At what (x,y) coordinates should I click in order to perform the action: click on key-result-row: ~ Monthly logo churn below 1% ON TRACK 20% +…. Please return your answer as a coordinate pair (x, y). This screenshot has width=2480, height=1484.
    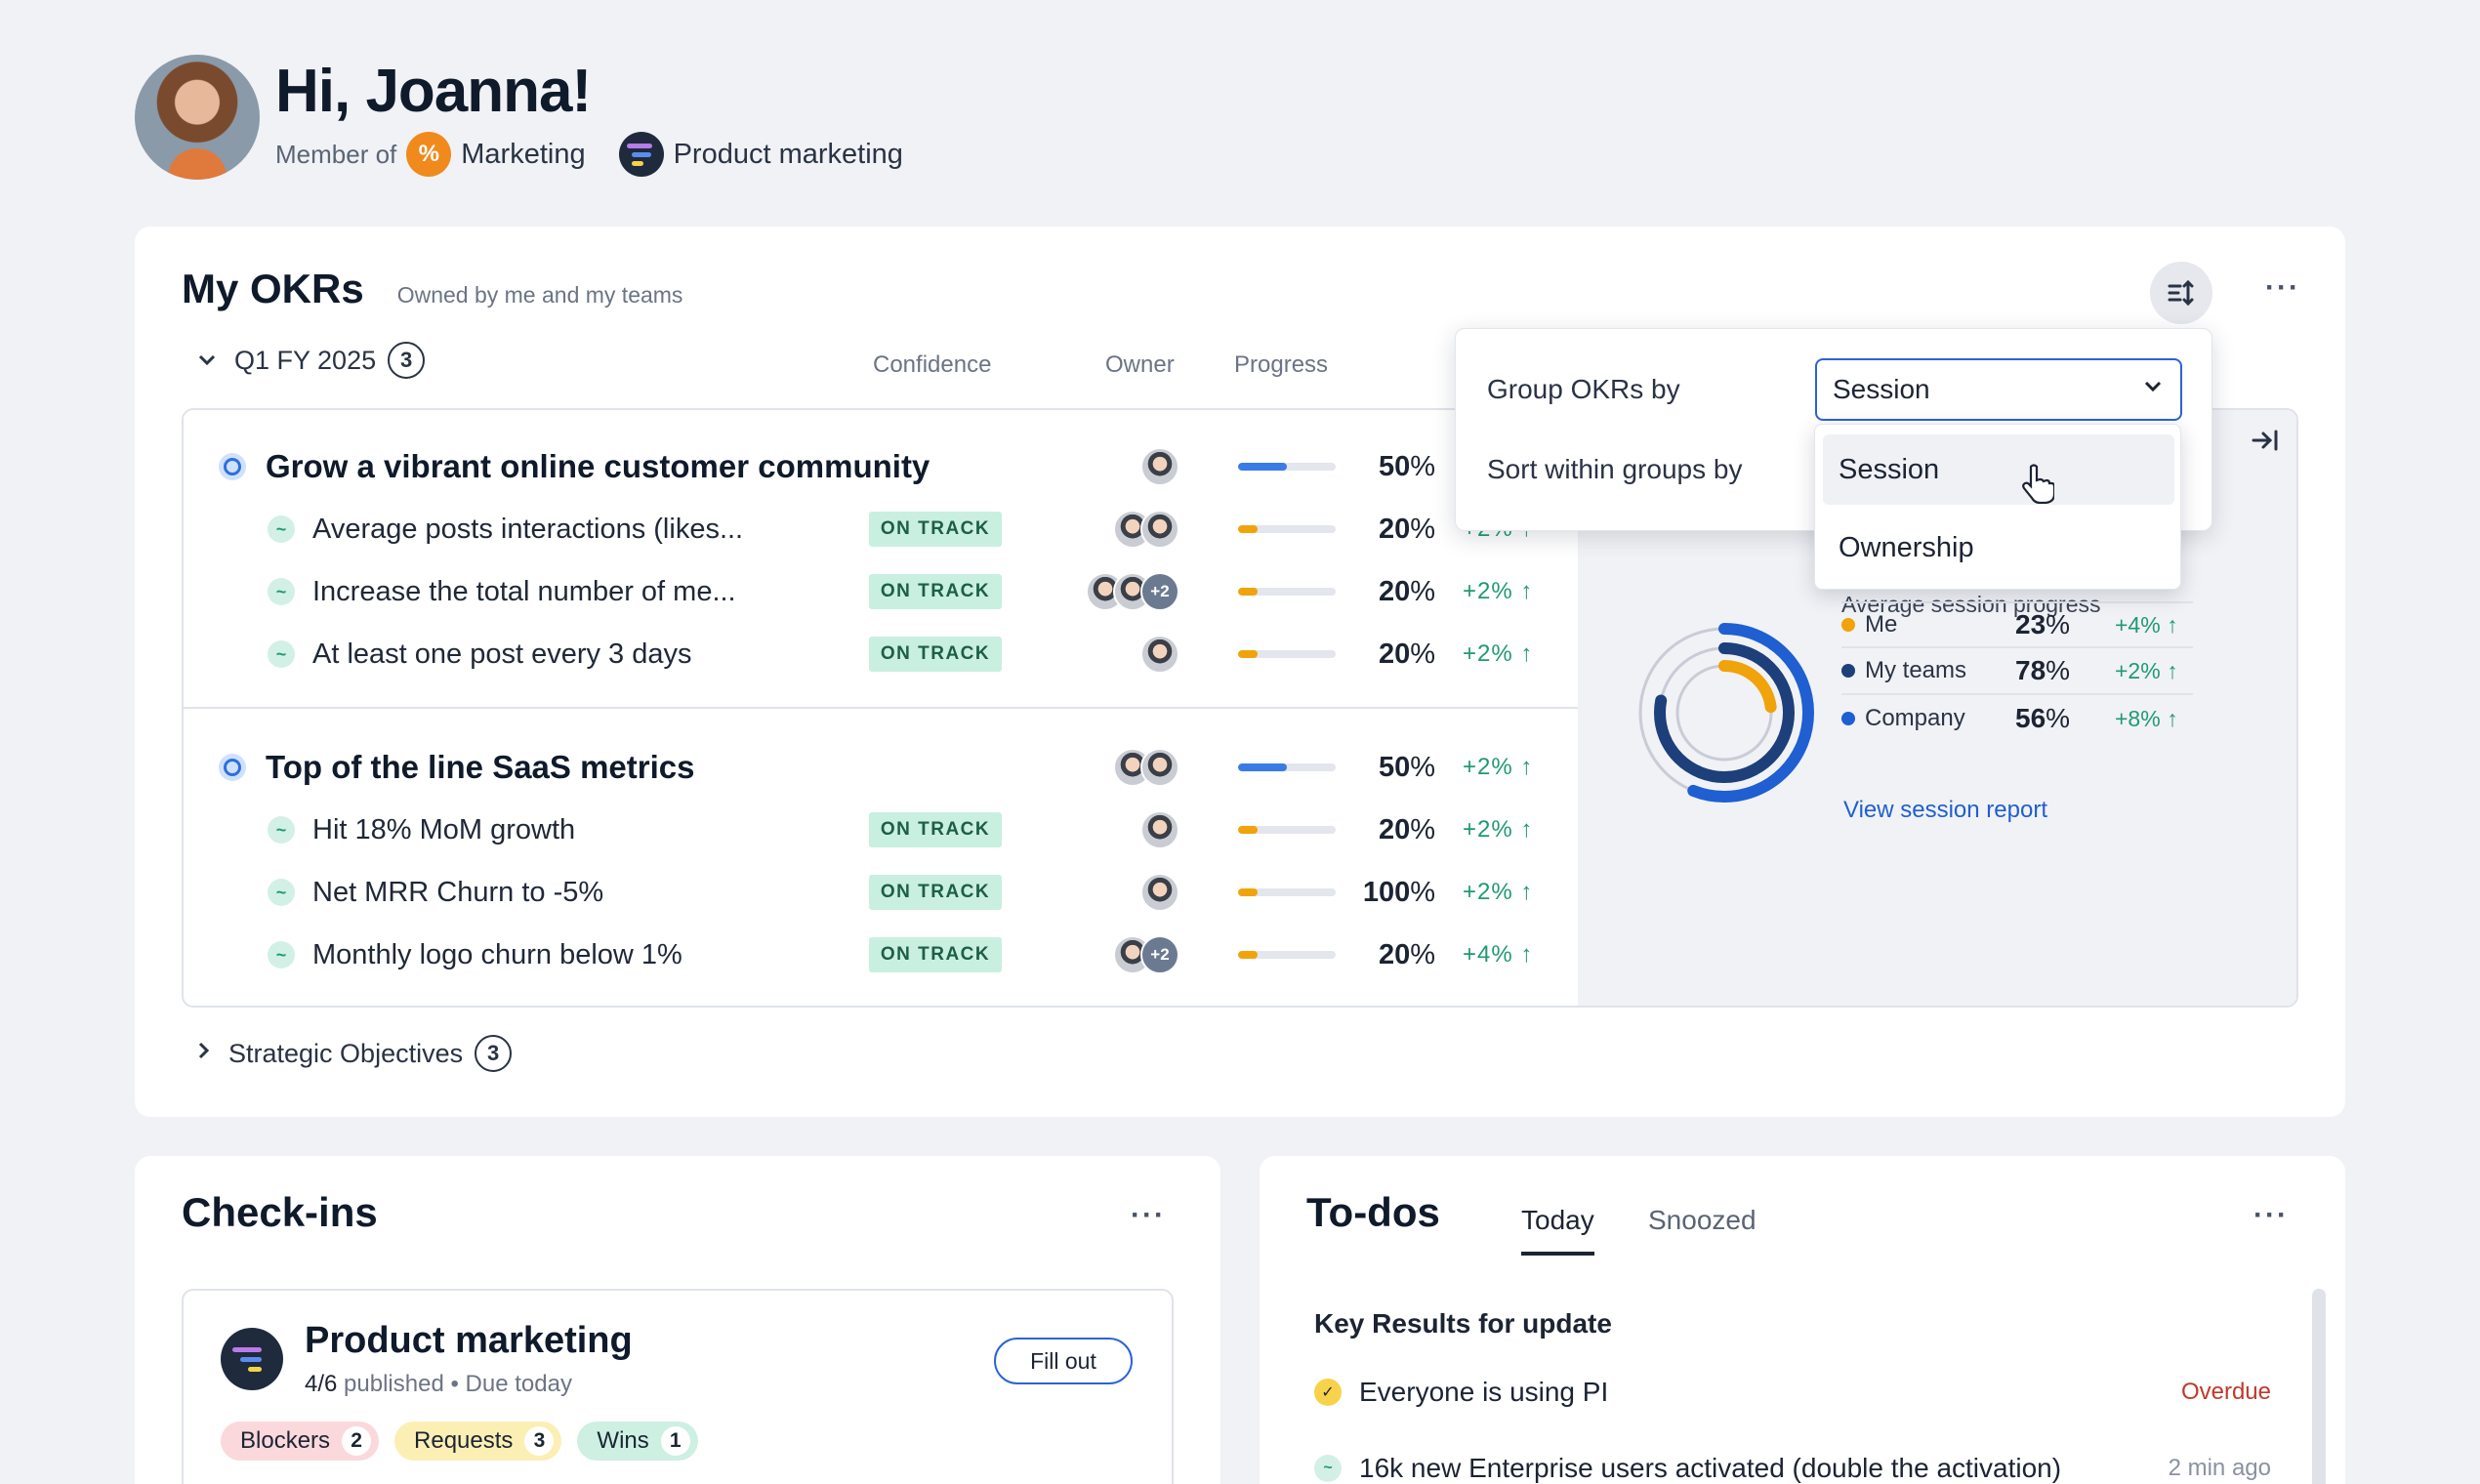
    Looking at the image, I should click on (881, 955).